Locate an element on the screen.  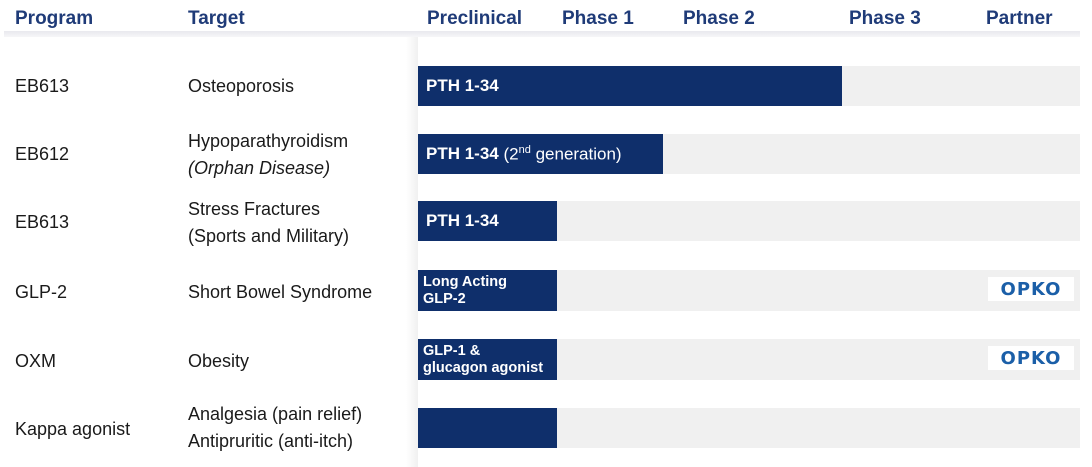
program-cell: Kappa agonist is located at coordinates (73, 429).